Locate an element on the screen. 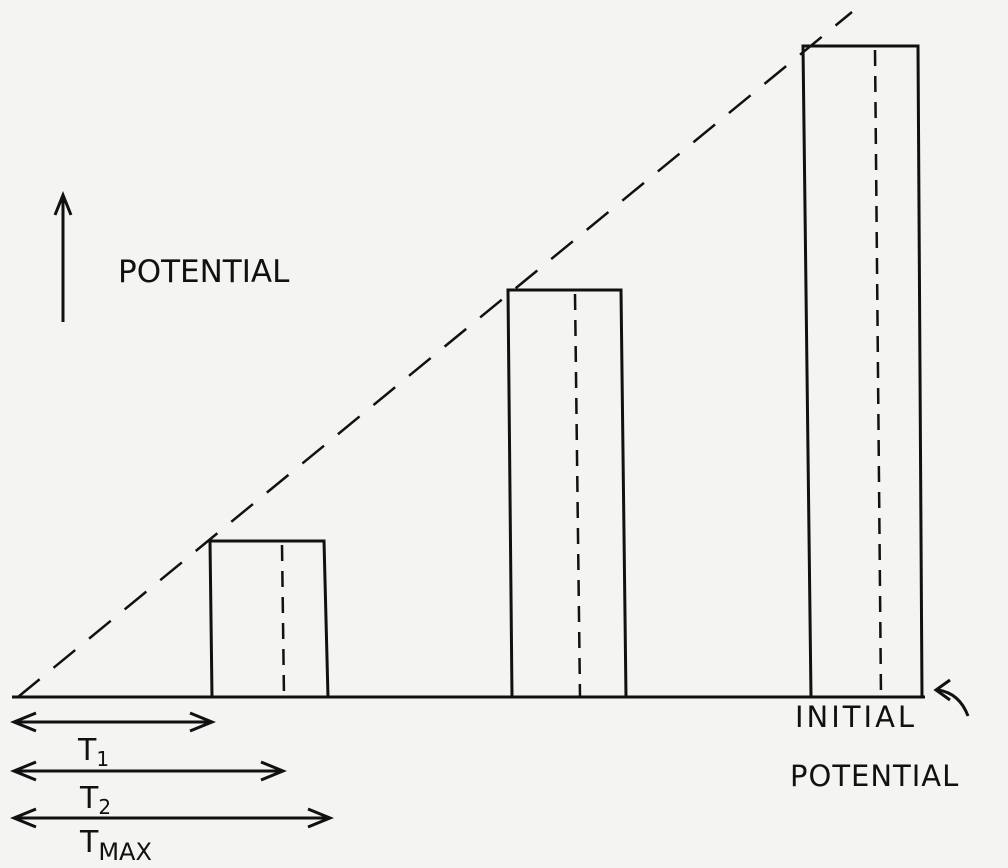 Image resolution: width=1008 pixels, height=868 pixels. initial-potential-pointer is located at coordinates (951, 697).